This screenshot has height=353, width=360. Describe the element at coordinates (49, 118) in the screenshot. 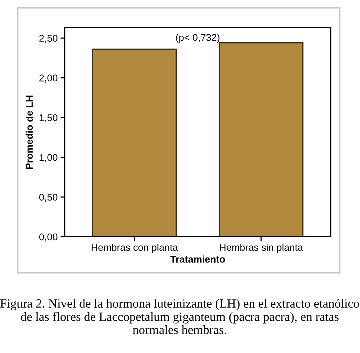

I see `y-tick-label: 1,50` at that location.